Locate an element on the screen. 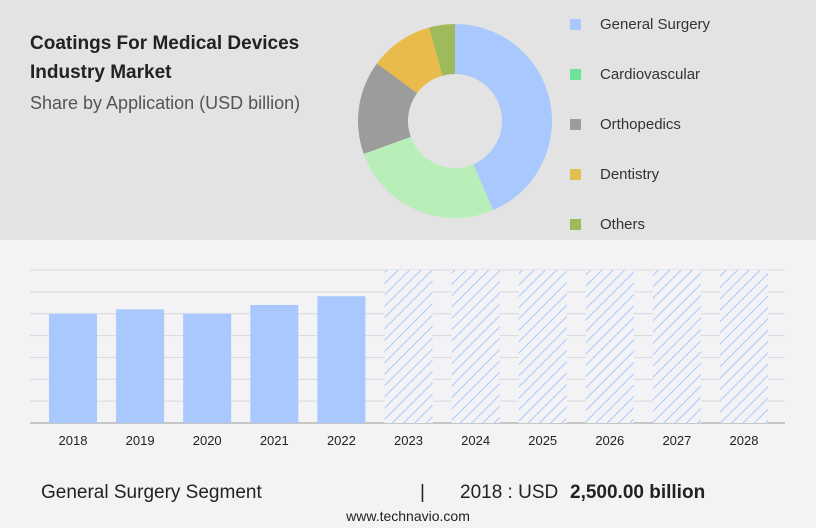 The height and width of the screenshot is (528, 816). x-tick-label: 2025 is located at coordinates (542, 440).